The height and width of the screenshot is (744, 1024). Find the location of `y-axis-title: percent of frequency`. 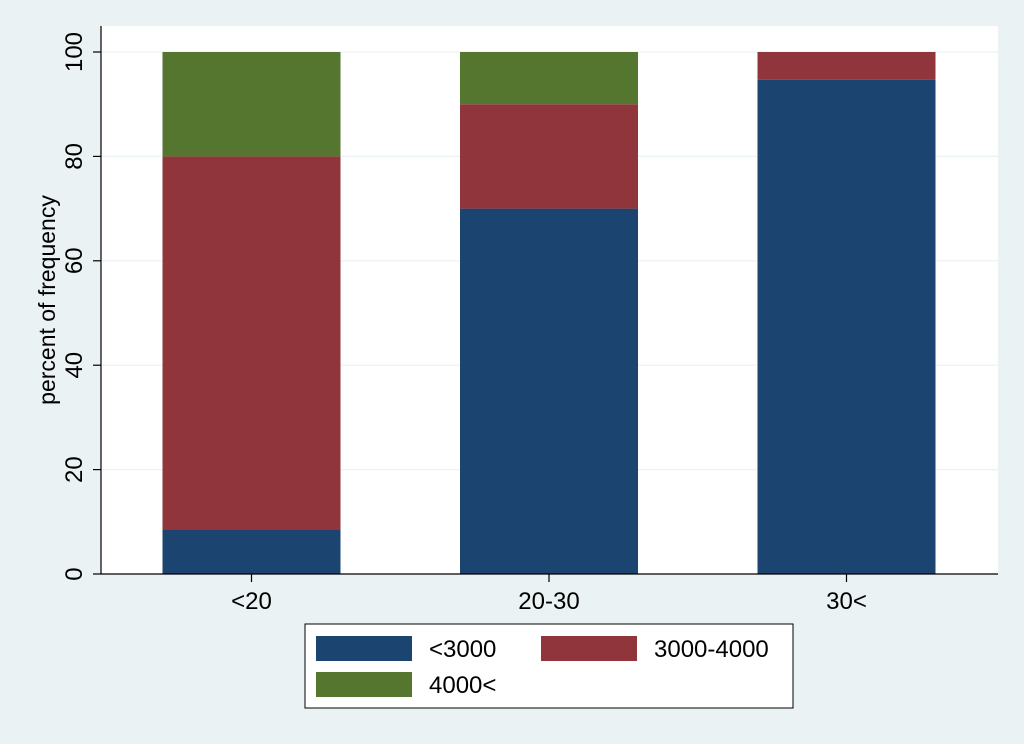

y-axis-title: percent of frequency is located at coordinates (47, 300).